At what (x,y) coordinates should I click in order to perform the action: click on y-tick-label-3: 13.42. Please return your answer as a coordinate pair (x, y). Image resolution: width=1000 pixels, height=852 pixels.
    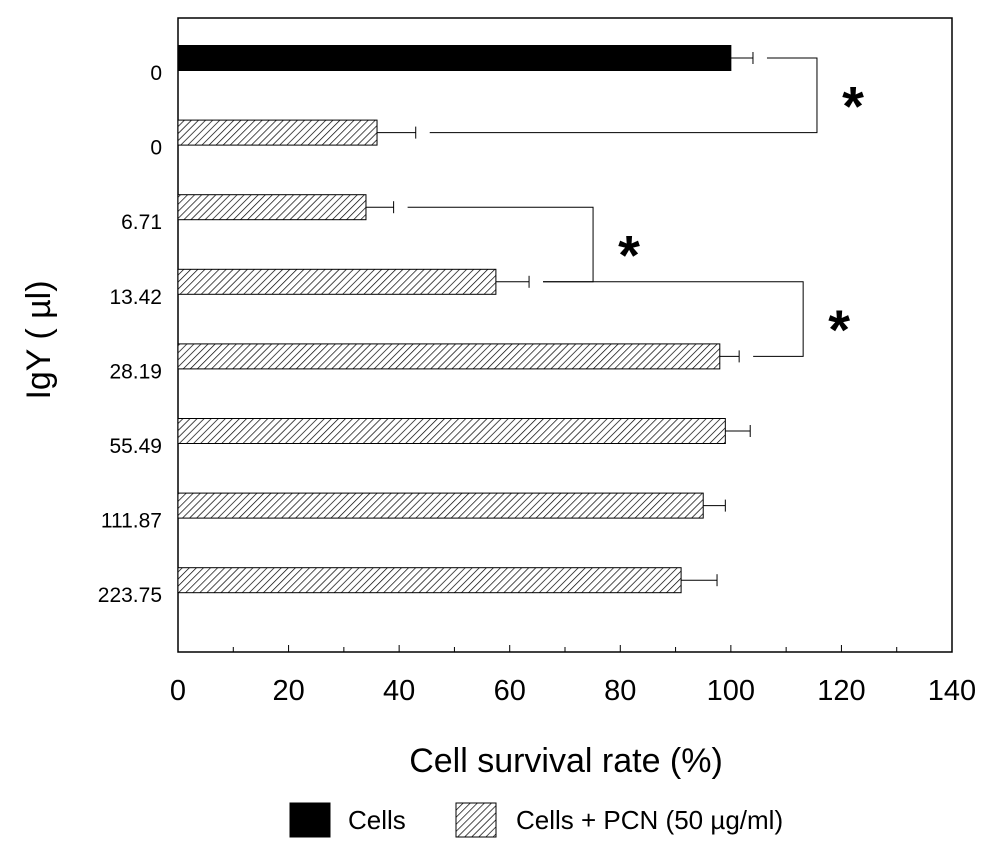
    Looking at the image, I should click on (135, 297).